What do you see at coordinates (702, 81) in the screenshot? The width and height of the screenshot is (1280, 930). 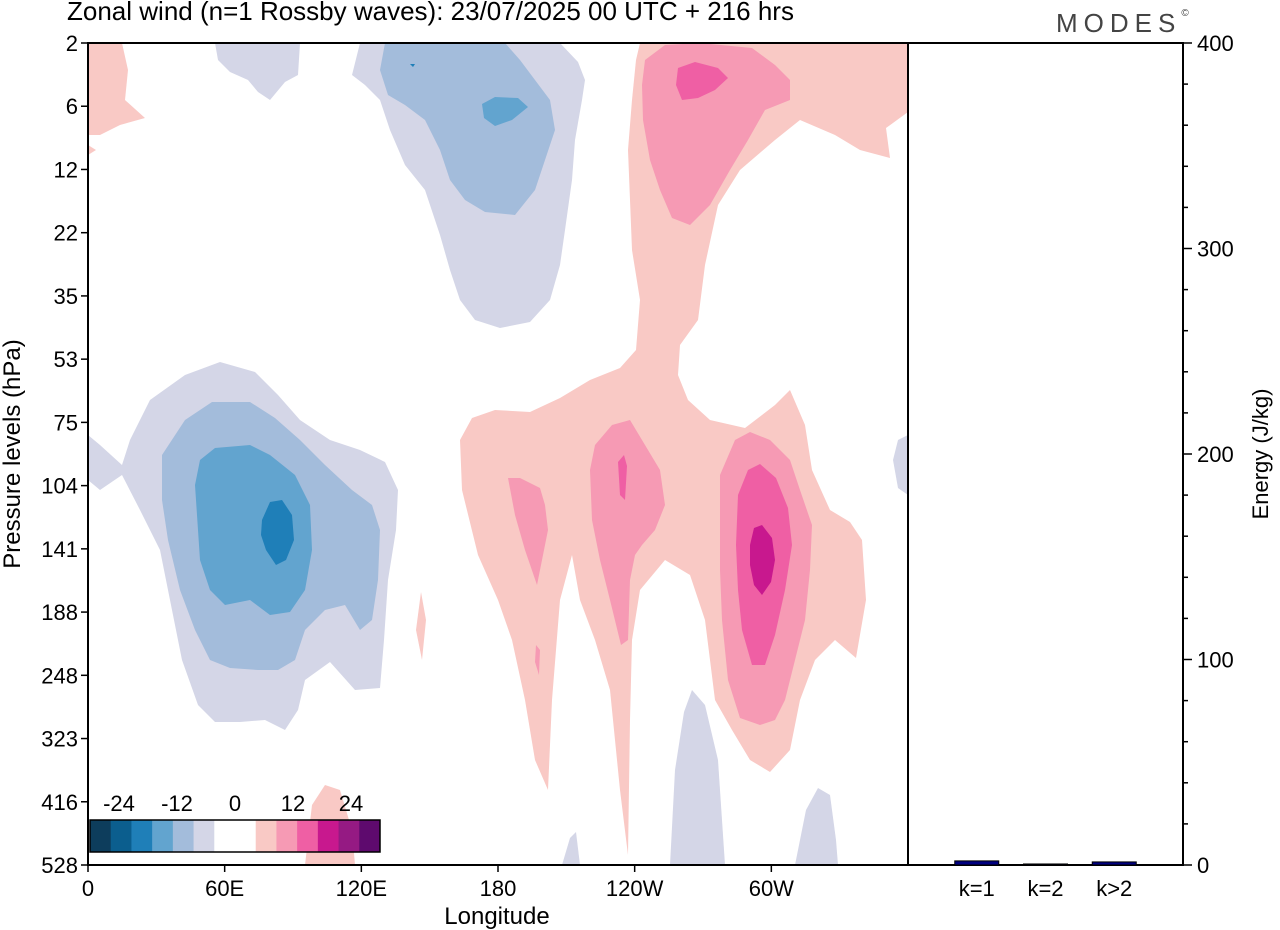 I see `contour-pos-strong-upper-east` at bounding box center [702, 81].